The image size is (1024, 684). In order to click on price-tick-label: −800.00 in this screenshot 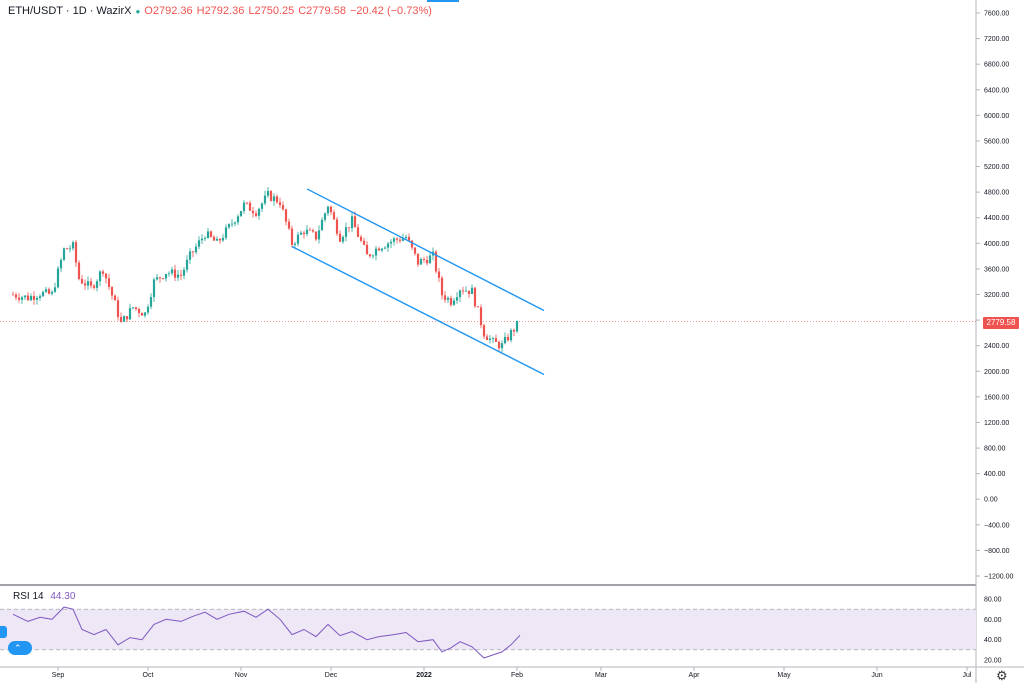, I will do `click(997, 551)`.